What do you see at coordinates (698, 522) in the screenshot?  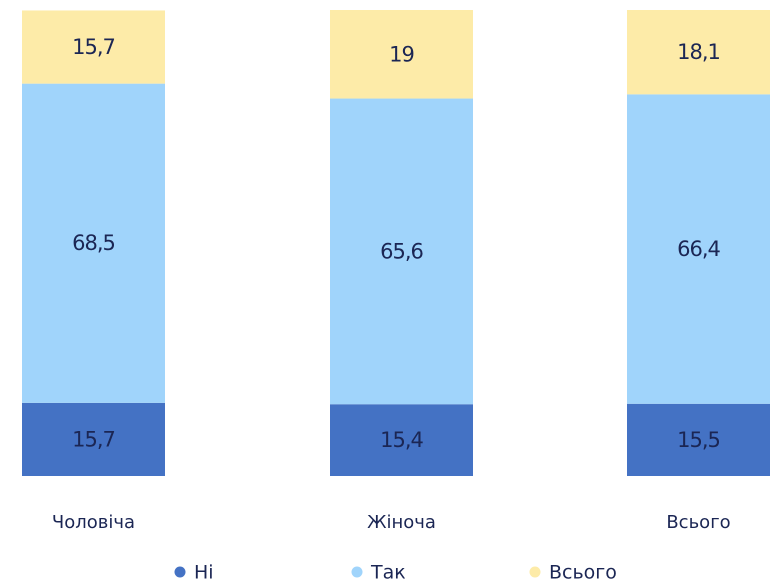 I see `x-tick-label: Всього` at bounding box center [698, 522].